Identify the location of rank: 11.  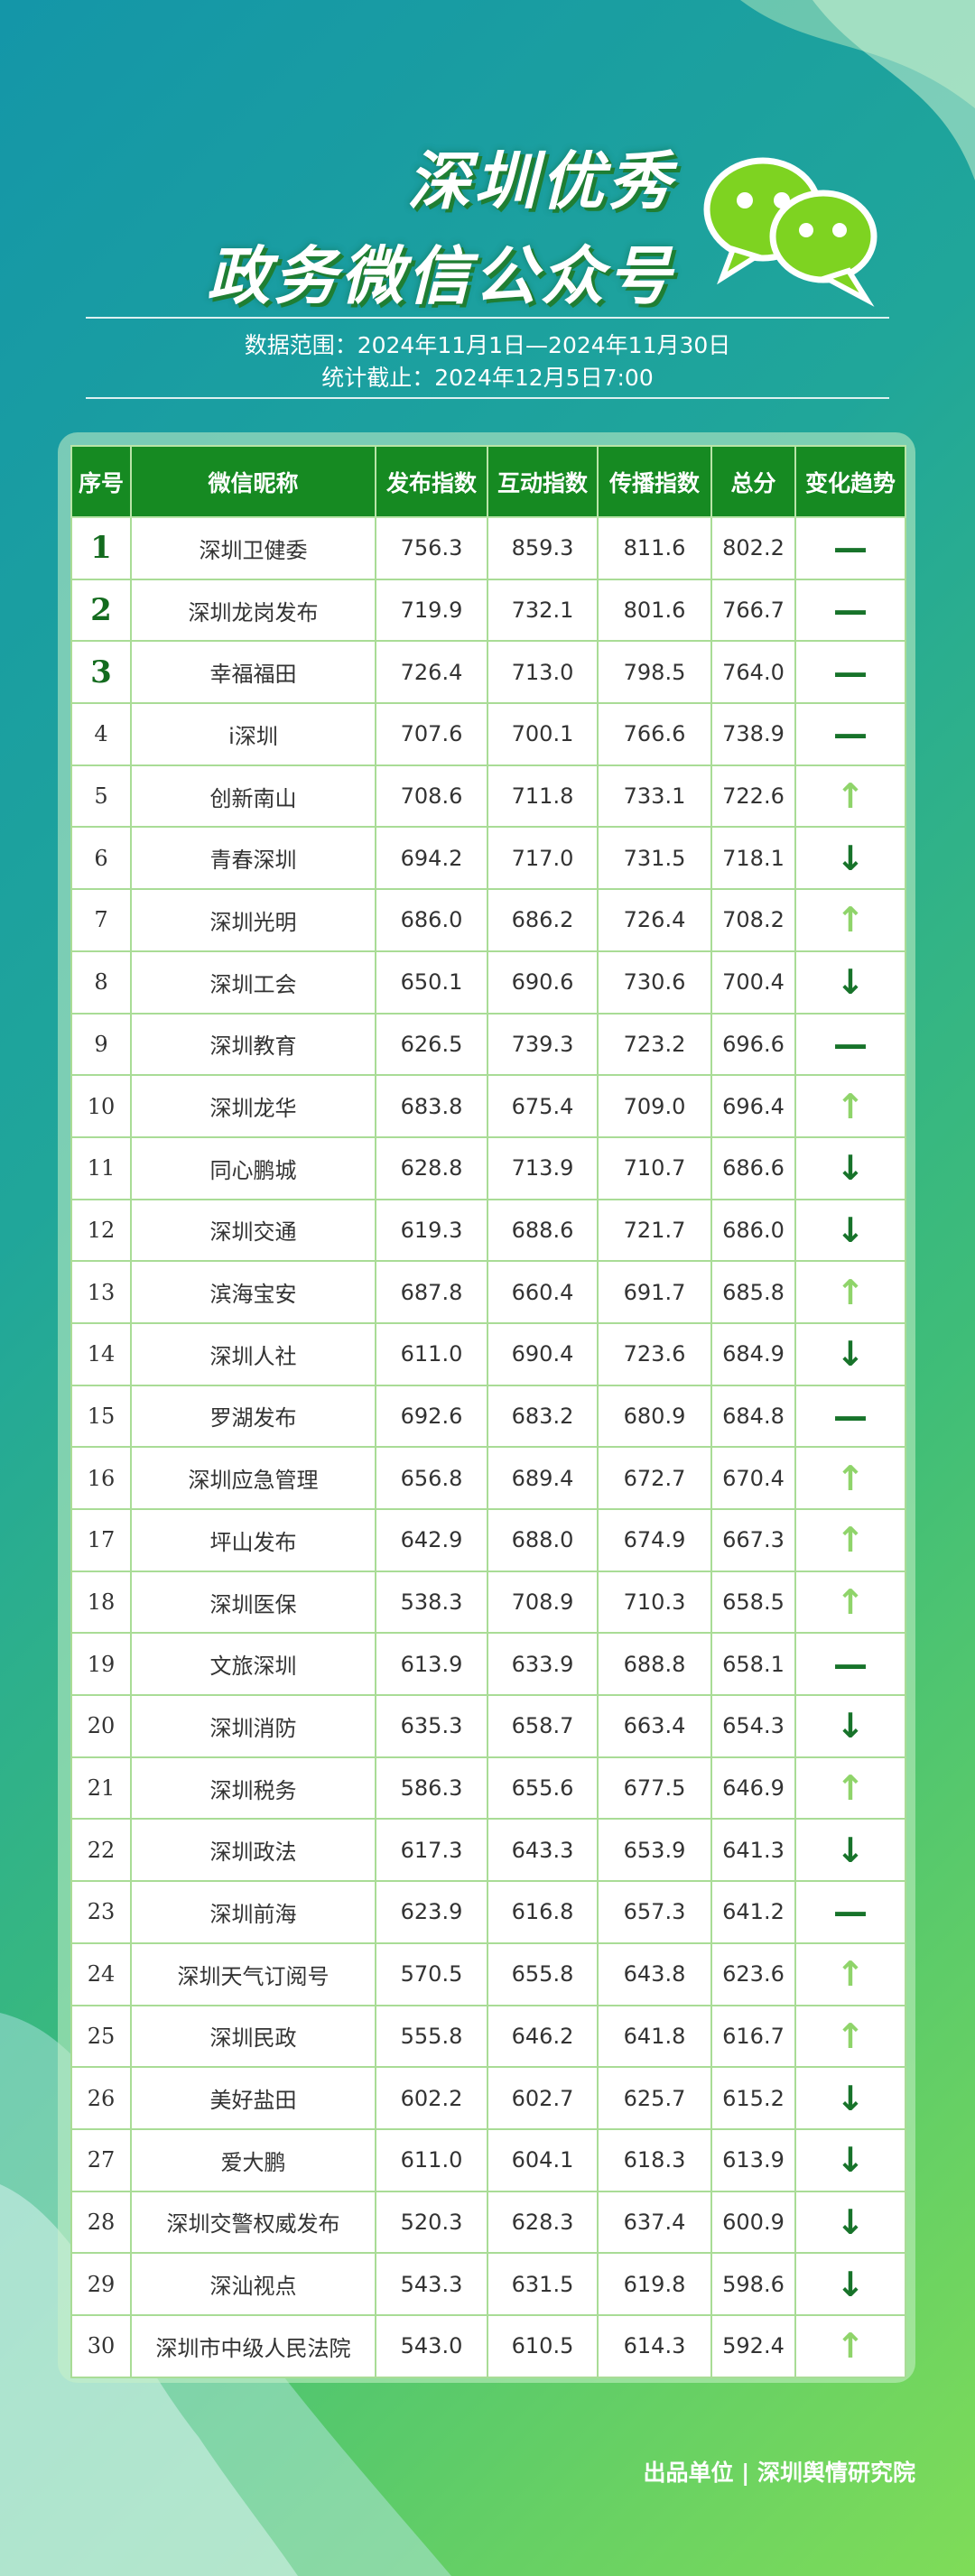
(101, 1167).